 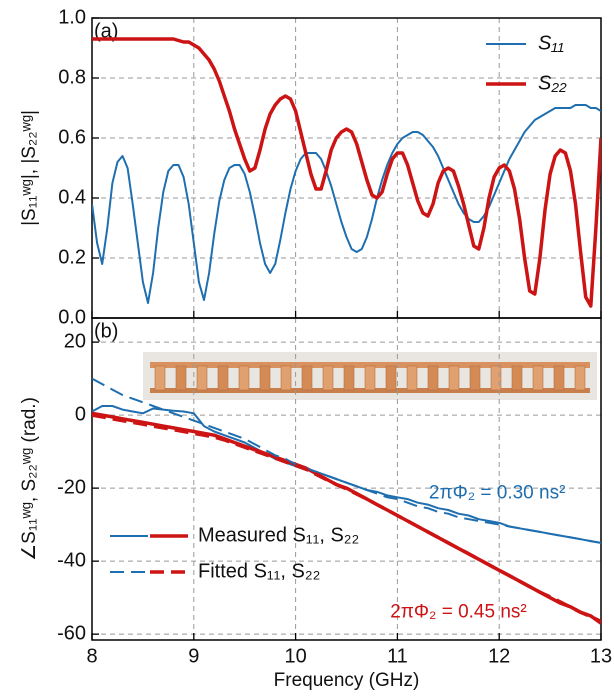 What do you see at coordinates (71, 633) in the screenshot?
I see `y-tick-label: -60` at bounding box center [71, 633].